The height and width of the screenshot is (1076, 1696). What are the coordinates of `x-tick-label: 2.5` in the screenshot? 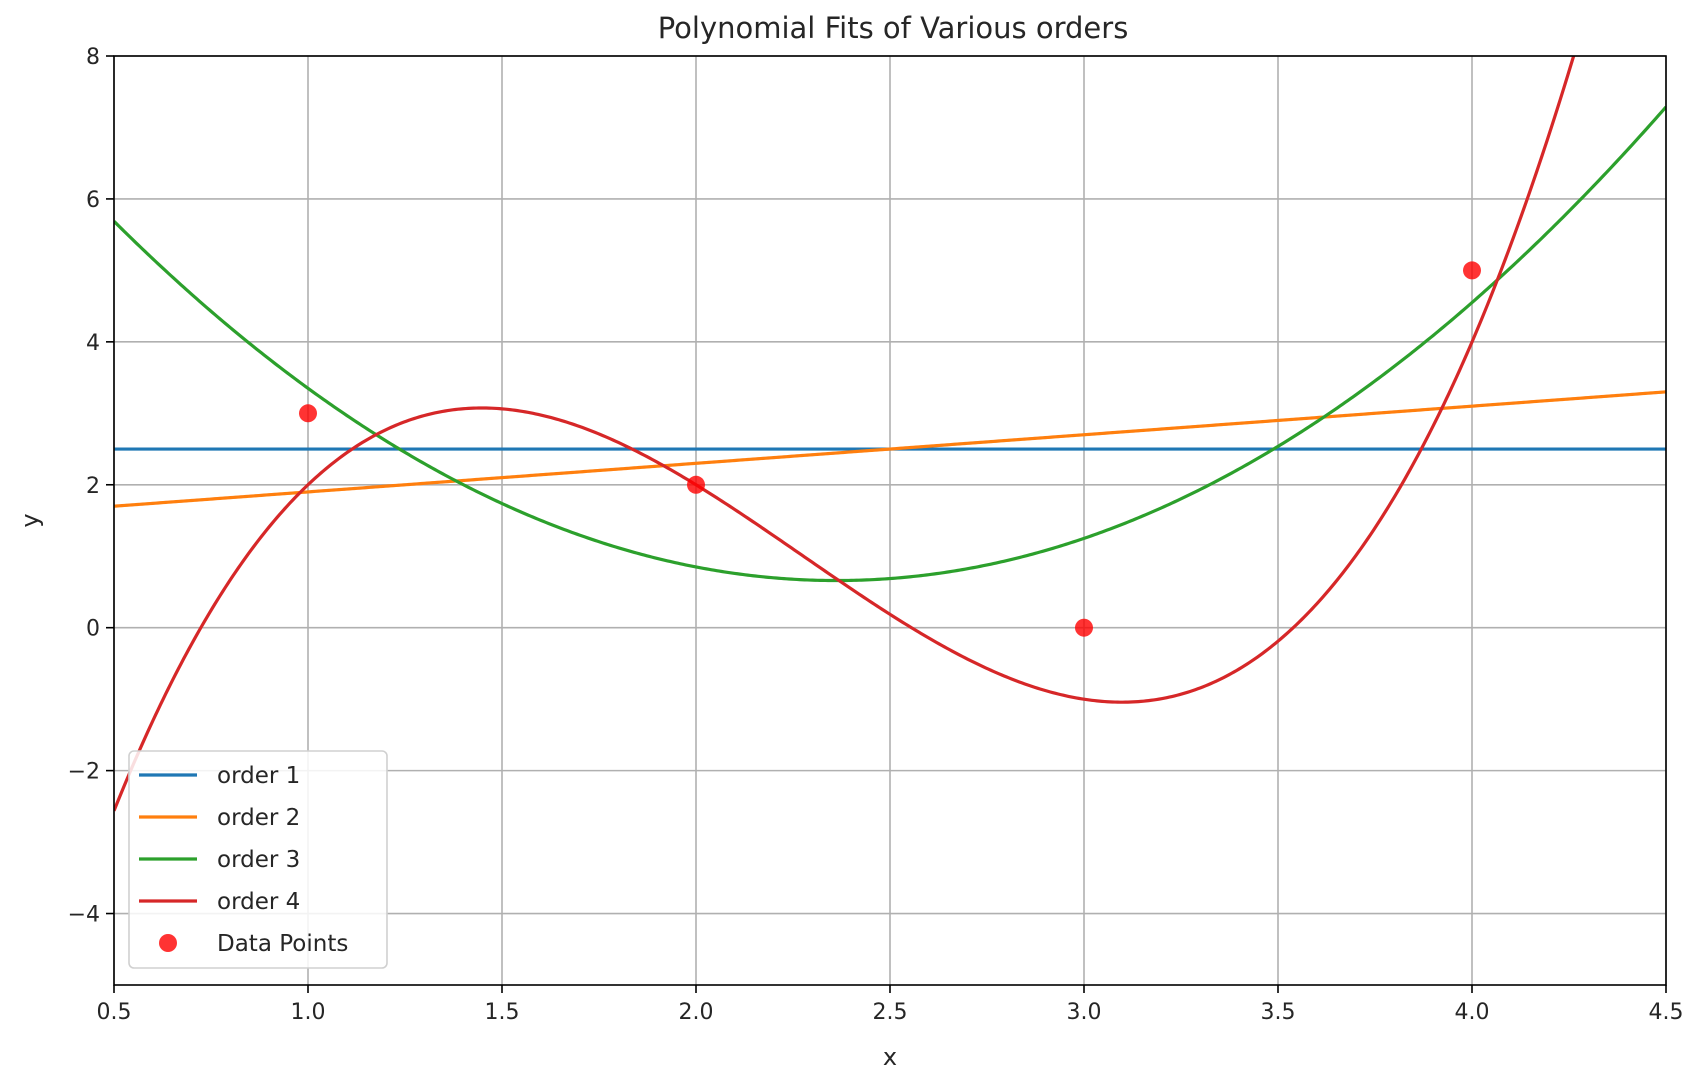 It's located at (890, 1012).